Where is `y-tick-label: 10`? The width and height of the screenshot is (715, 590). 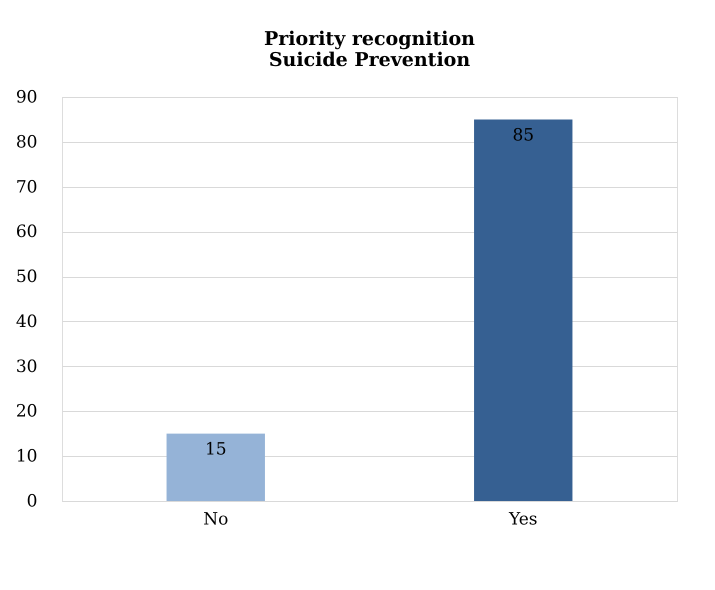 y-tick-label: 10 is located at coordinates (27, 456).